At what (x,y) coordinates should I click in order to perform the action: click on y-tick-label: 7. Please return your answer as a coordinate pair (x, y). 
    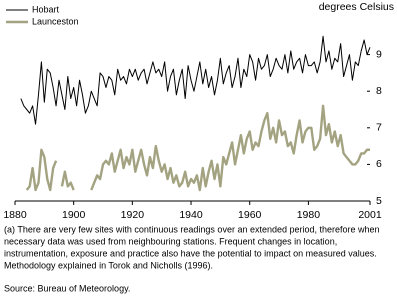
    Looking at the image, I should click on (379, 128).